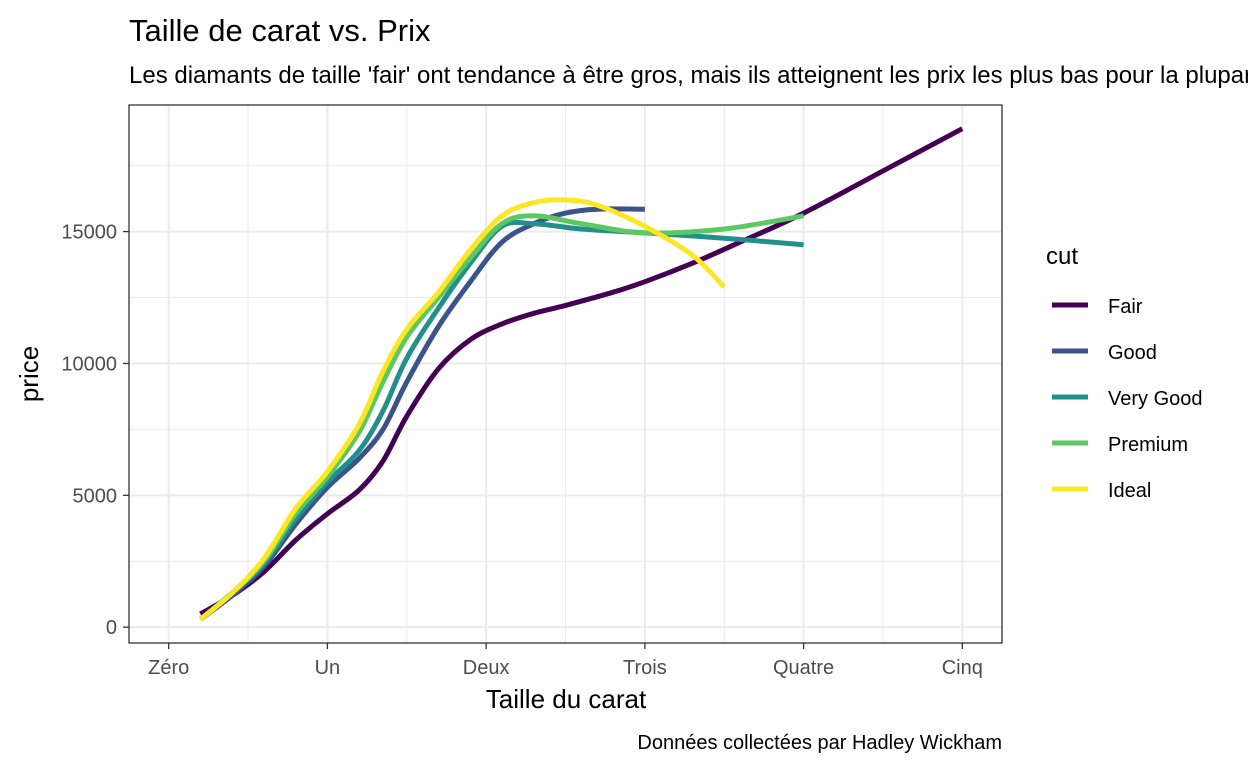 This screenshot has width=1248, height=768. I want to click on legend-label-fair: Fair, so click(1125, 307).